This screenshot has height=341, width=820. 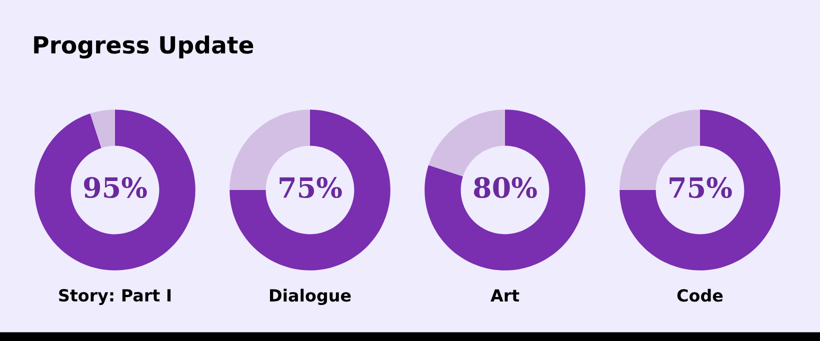 I want to click on text: Code, so click(x=700, y=295).